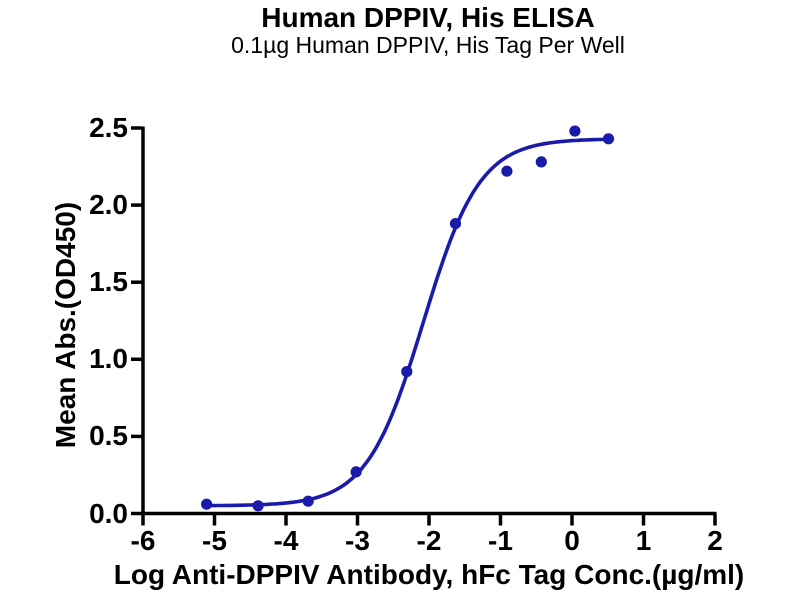 This screenshot has height=600, width=800. I want to click on y-tick-label: 1.5, so click(108, 282).